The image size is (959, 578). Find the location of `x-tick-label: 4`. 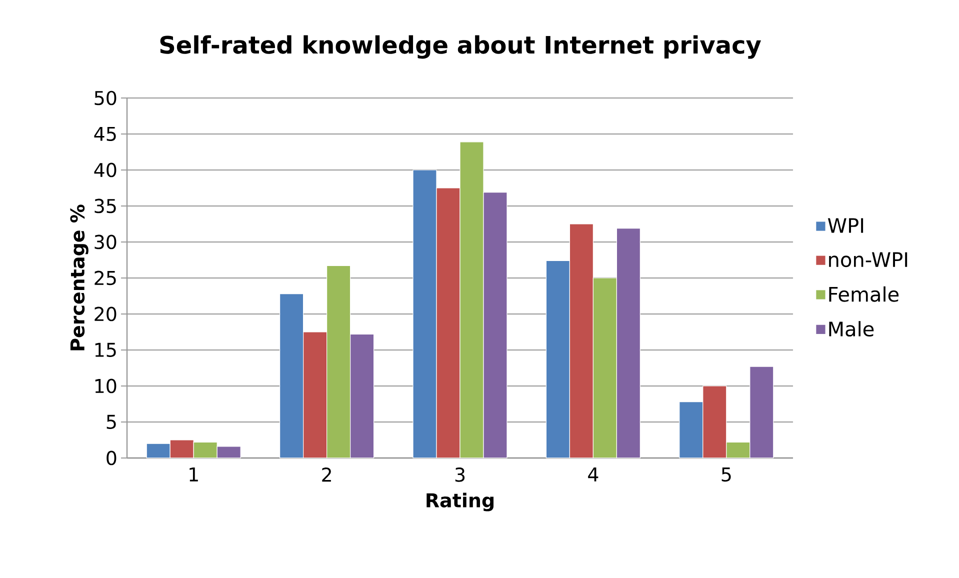

x-tick-label: 4 is located at coordinates (593, 475).